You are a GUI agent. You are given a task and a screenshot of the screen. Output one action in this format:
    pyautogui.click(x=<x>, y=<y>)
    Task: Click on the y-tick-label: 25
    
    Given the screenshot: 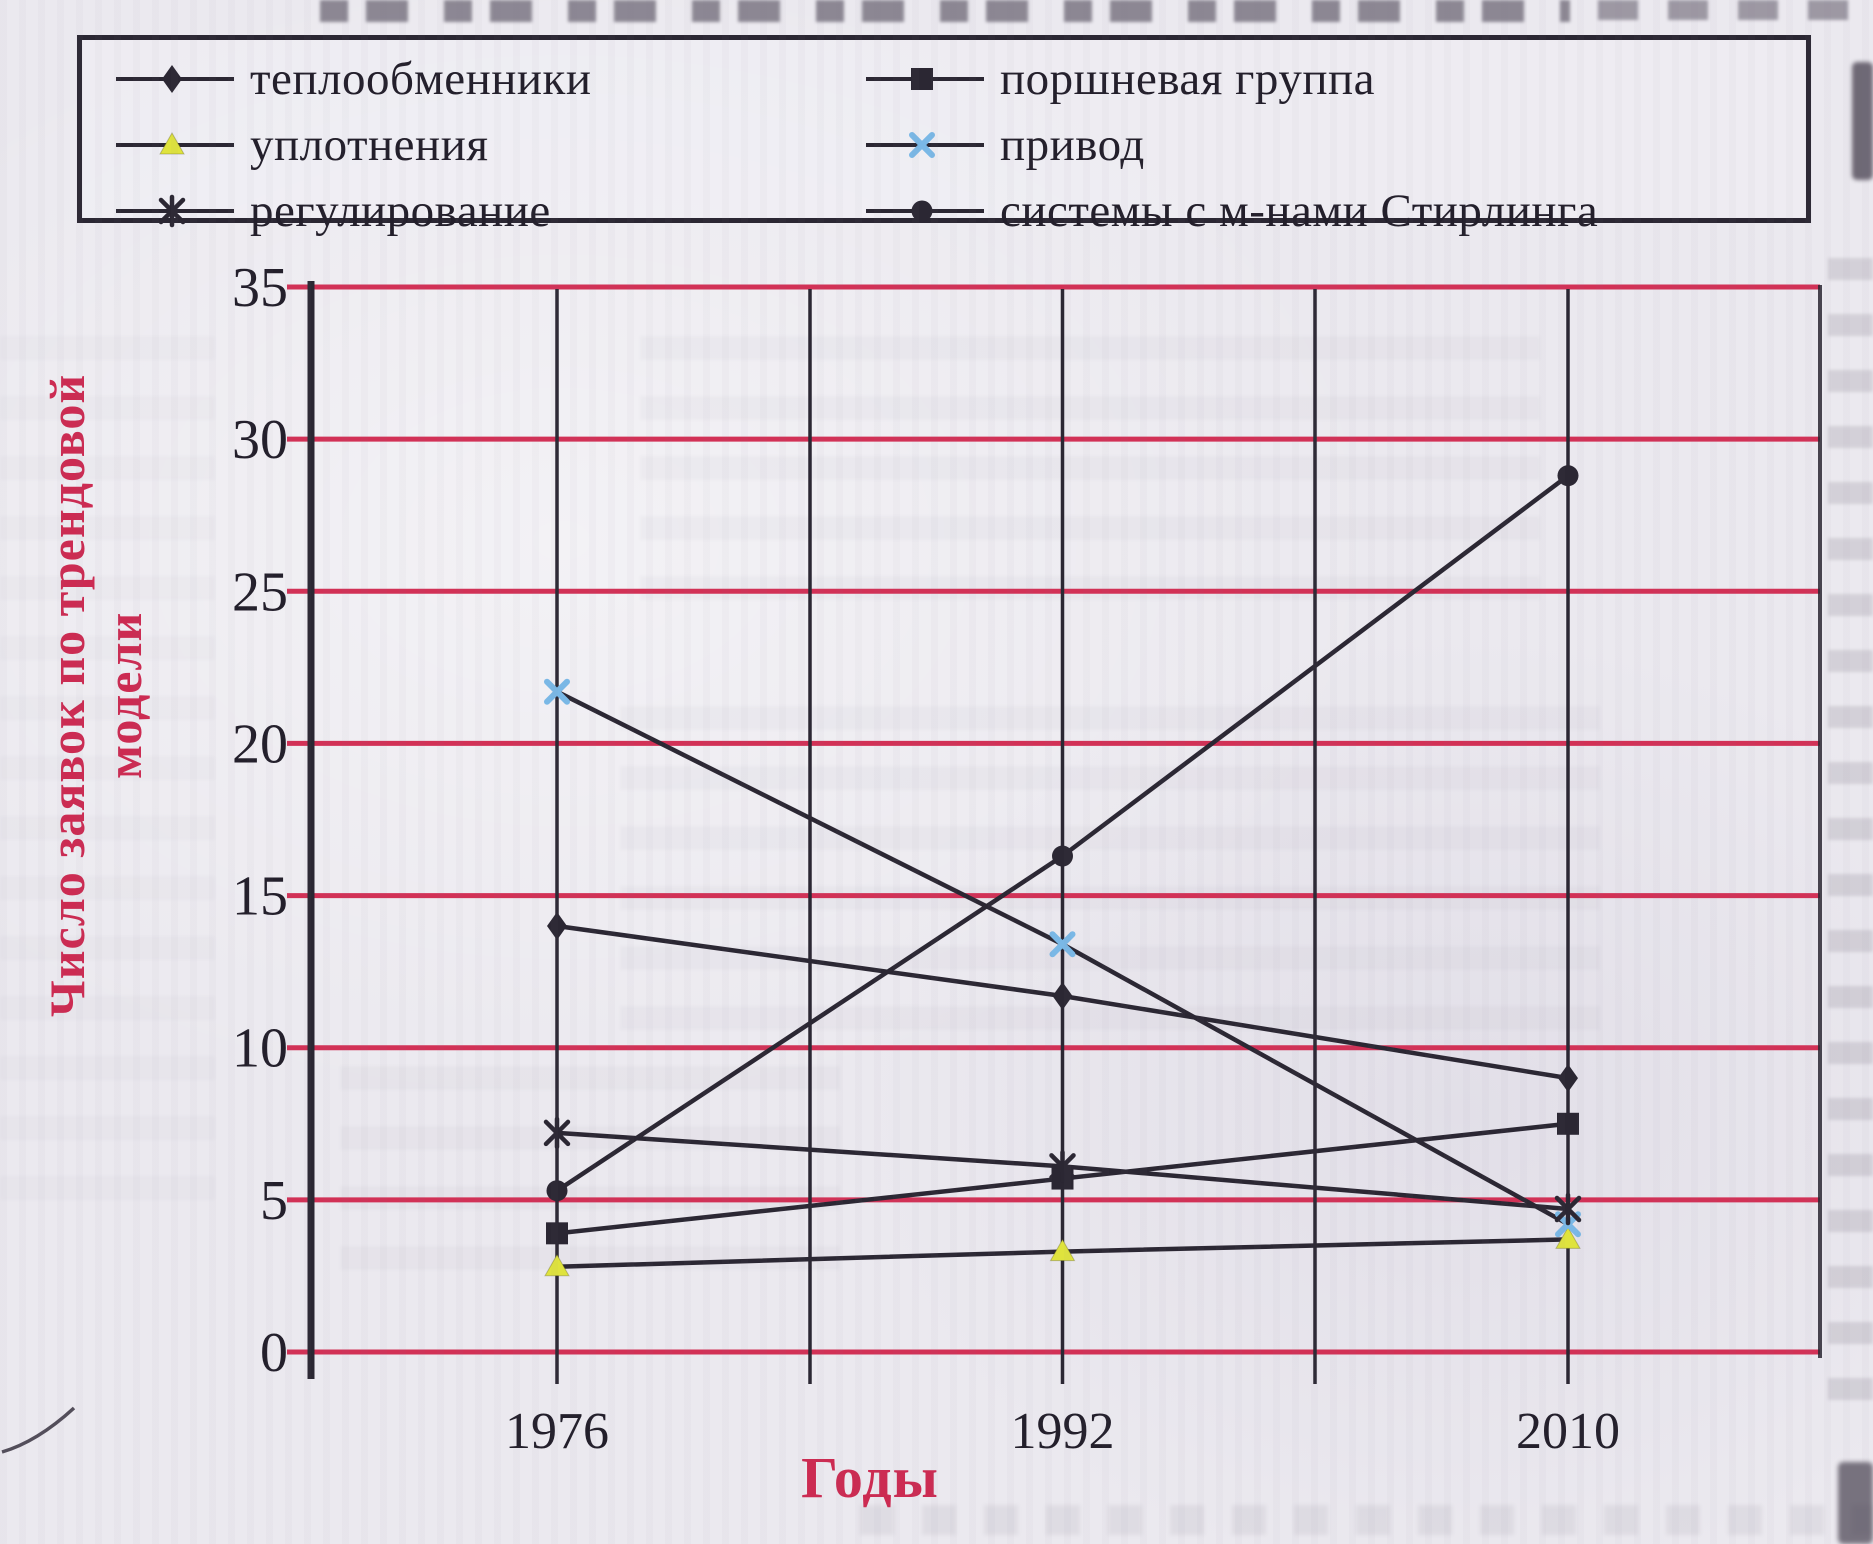 What is the action you would take?
    pyautogui.click(x=260, y=592)
    